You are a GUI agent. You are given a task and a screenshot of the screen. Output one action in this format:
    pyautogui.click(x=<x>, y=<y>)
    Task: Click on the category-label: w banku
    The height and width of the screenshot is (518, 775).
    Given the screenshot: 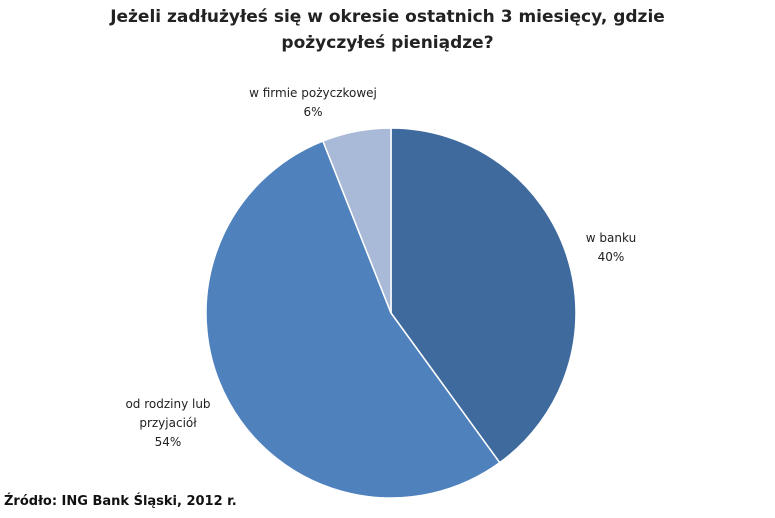 What is the action you would take?
    pyautogui.click(x=611, y=238)
    